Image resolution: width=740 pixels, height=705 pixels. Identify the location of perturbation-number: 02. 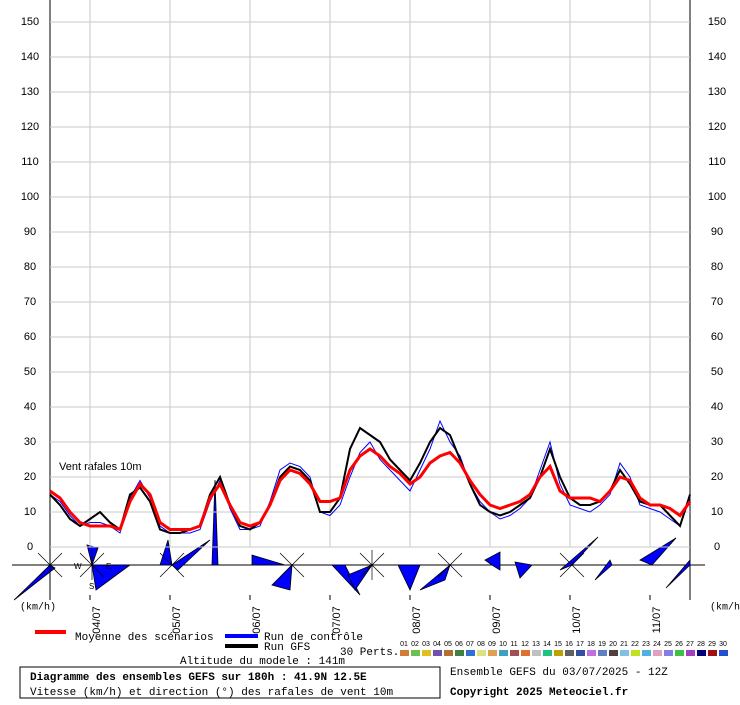
(415, 644).